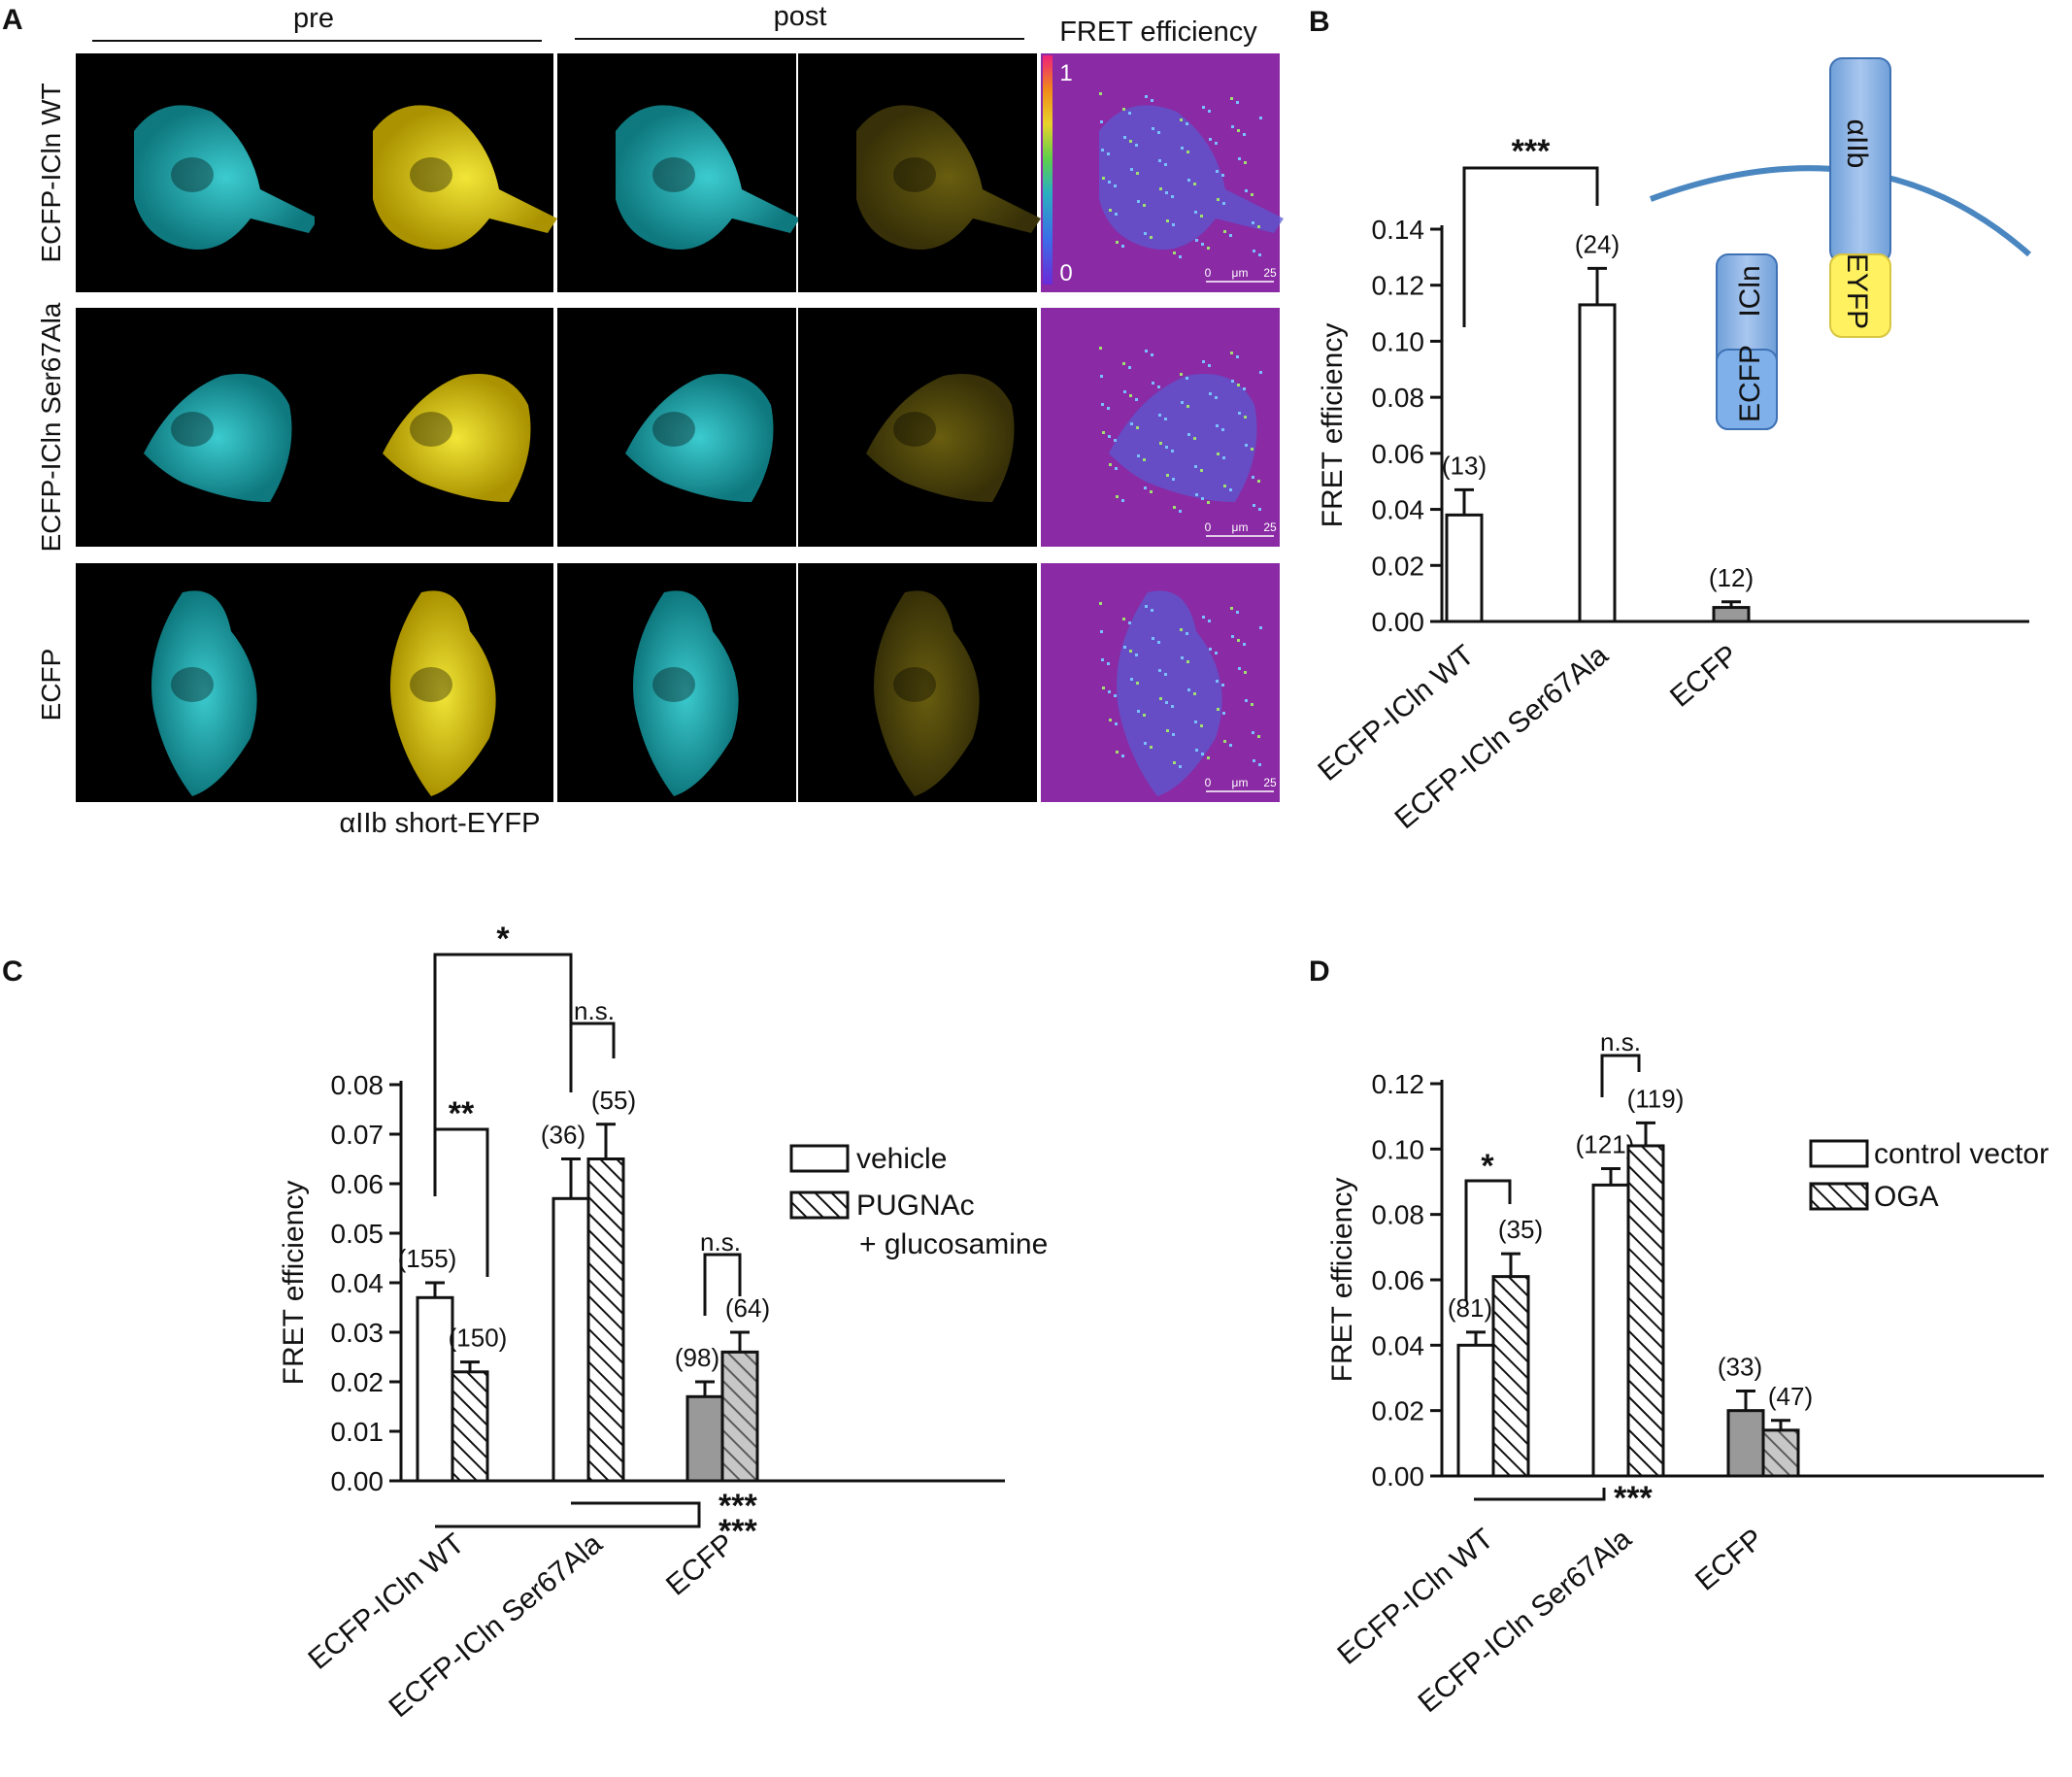 This screenshot has height=1777, width=2072. What do you see at coordinates (1398, 1084) in the screenshot?
I see `y-tick-label: 0.12` at bounding box center [1398, 1084].